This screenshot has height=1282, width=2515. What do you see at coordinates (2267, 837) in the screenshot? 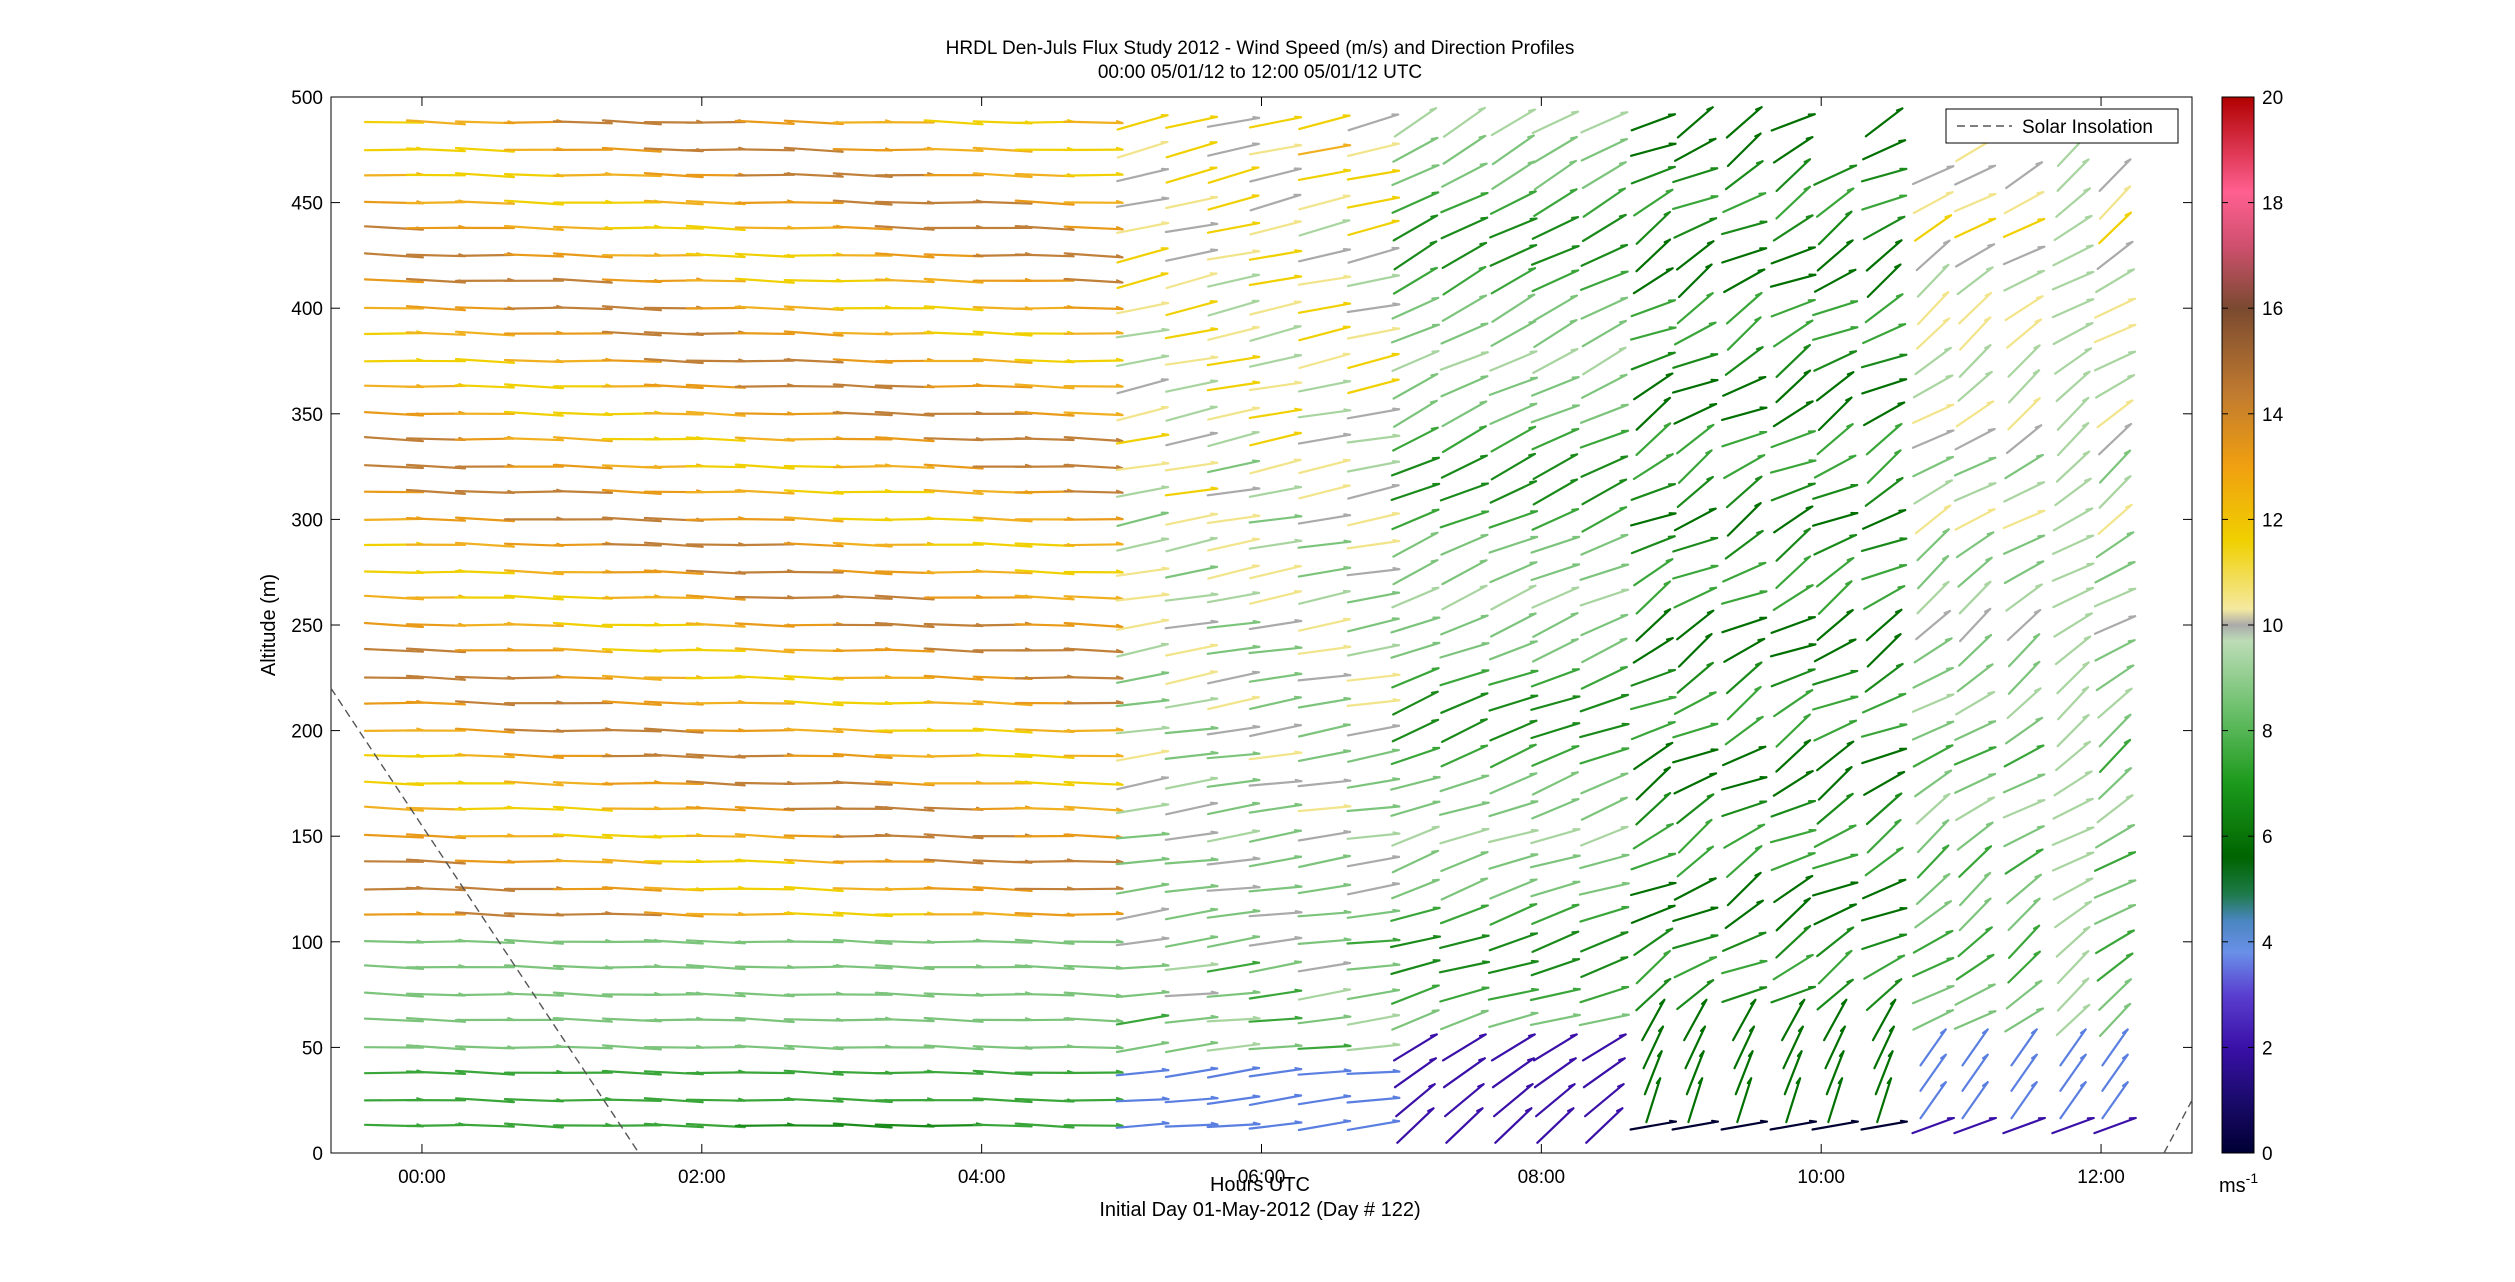
I see `colorbar-tick-label: 6` at bounding box center [2267, 837].